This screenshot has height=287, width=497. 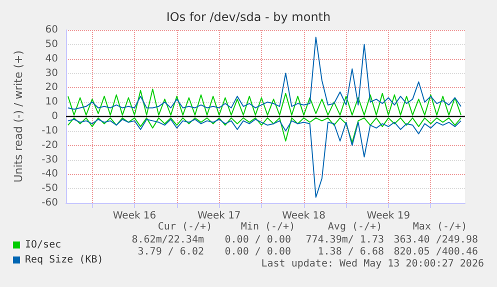 I want to click on y-tick-label: -50, so click(x=50, y=188).